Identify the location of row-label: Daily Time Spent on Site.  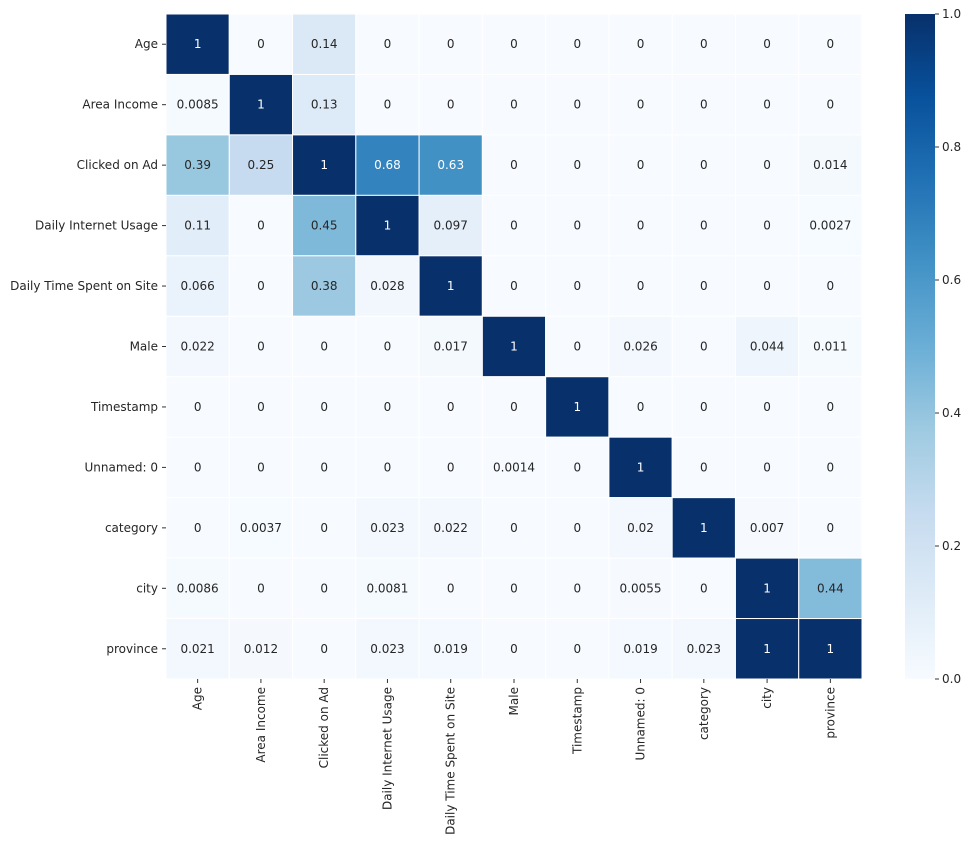
(84, 286).